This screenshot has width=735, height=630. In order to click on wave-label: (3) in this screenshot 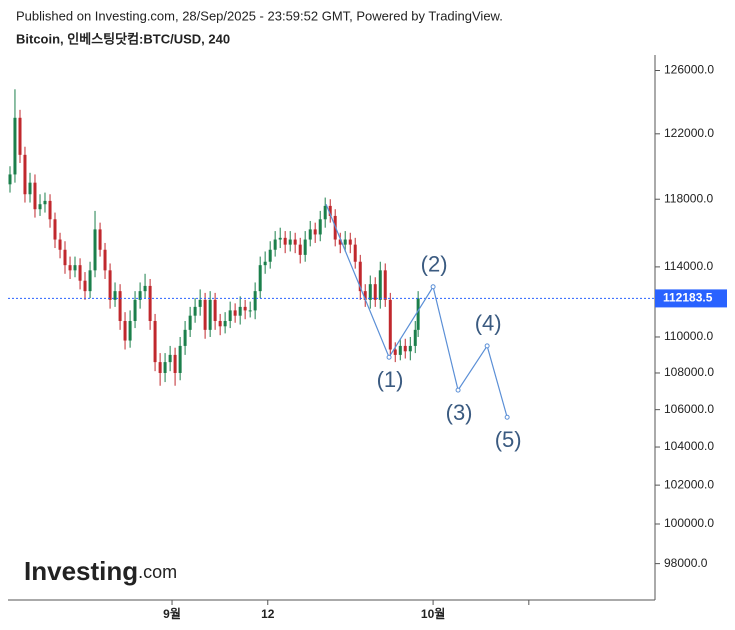, I will do `click(459, 412)`.